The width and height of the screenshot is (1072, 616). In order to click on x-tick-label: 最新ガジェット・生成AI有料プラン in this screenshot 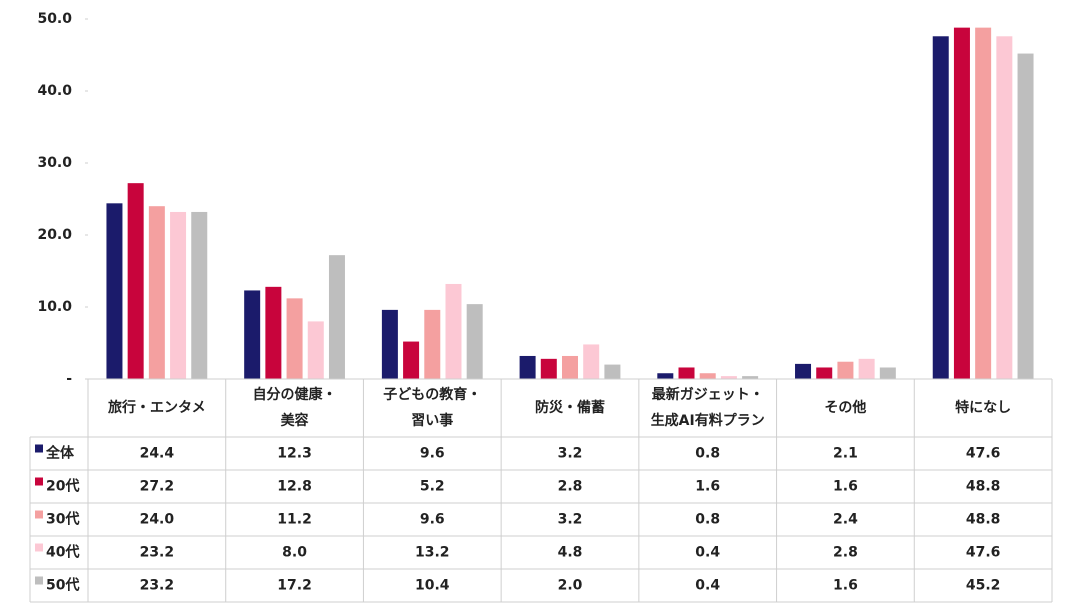, I will do `click(708, 407)`.